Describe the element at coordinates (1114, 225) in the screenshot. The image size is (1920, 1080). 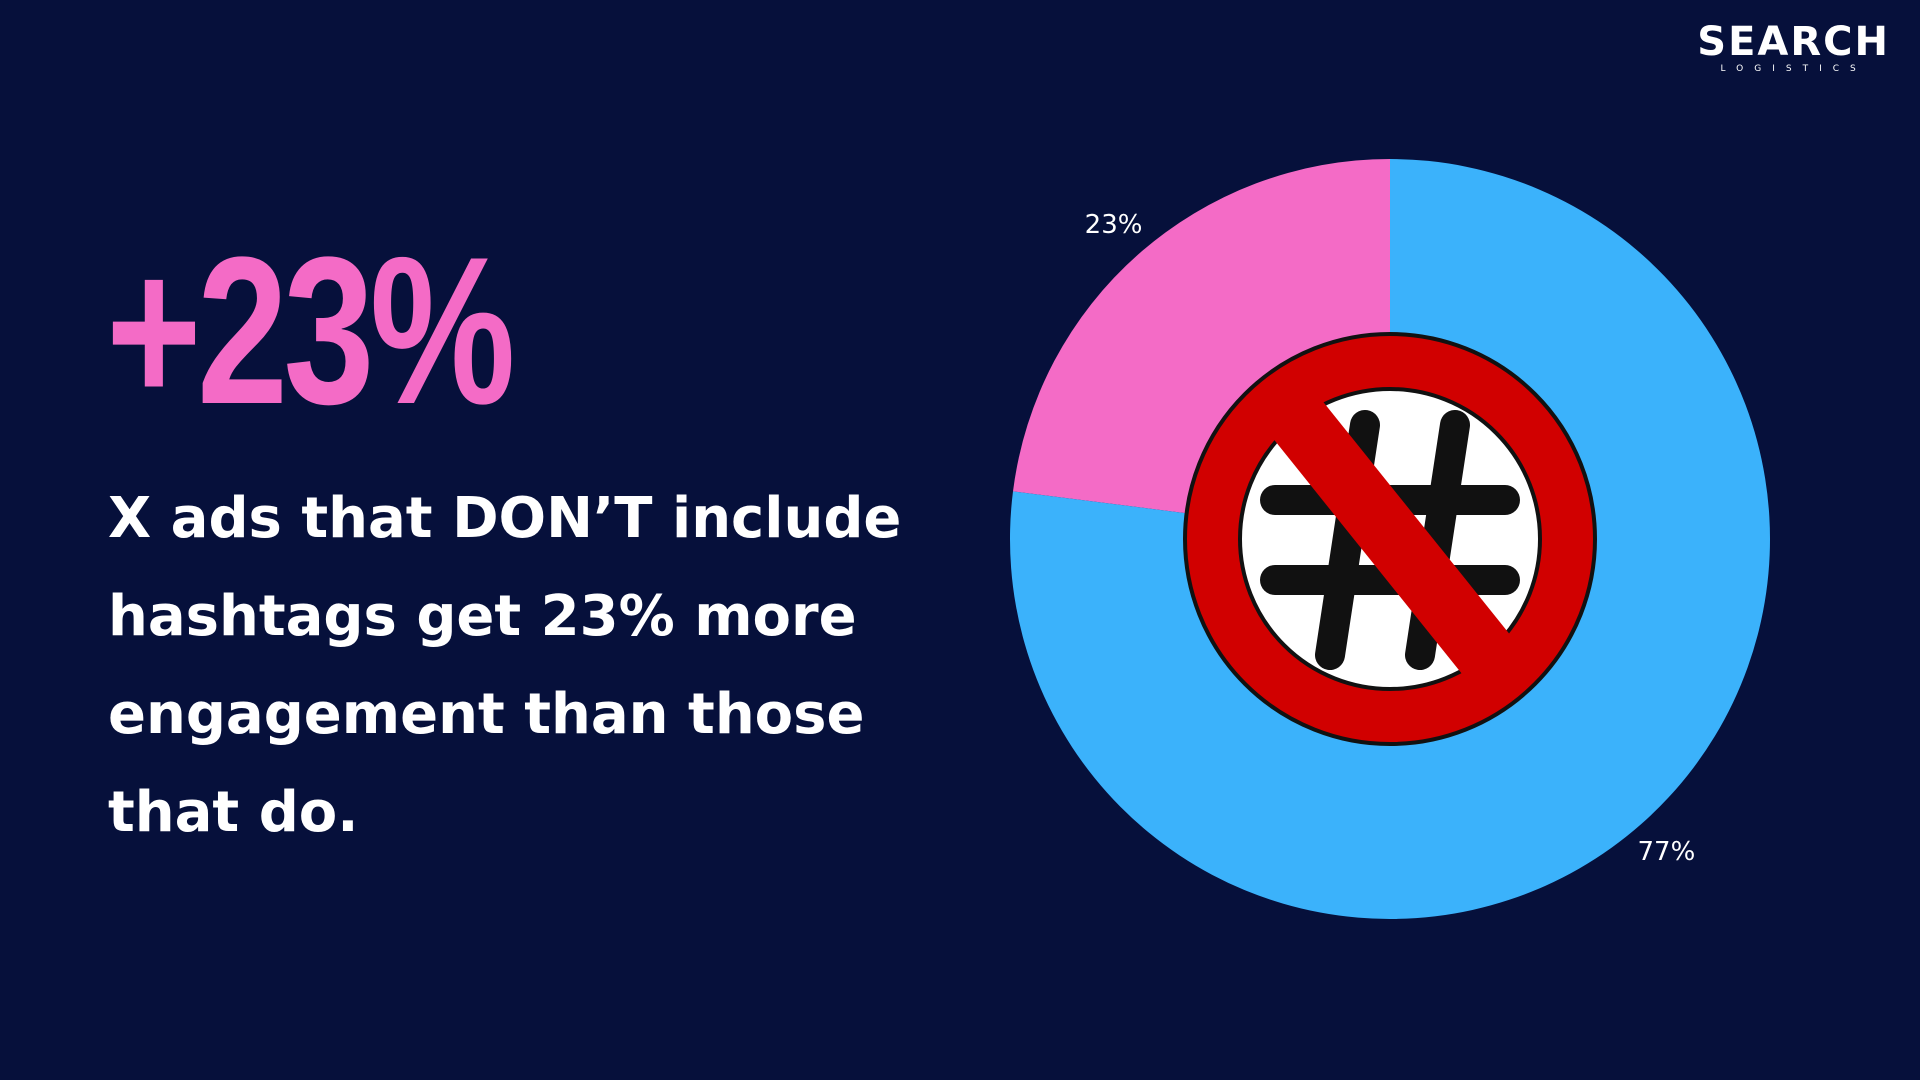
I see `value-label: 23%` at that location.